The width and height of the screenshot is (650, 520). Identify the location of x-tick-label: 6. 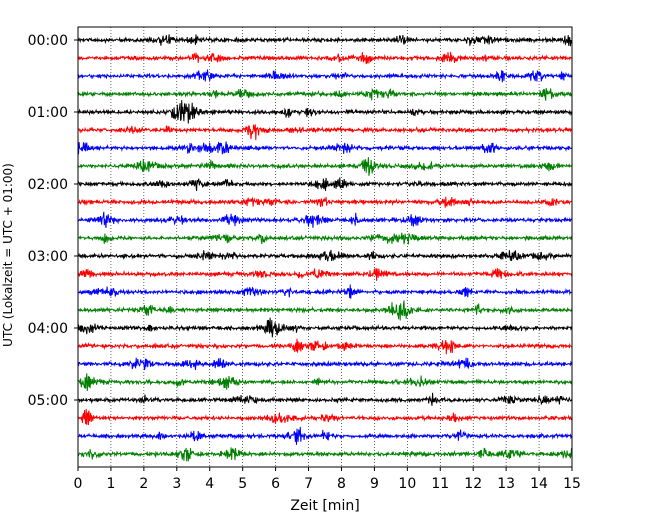
(275, 484).